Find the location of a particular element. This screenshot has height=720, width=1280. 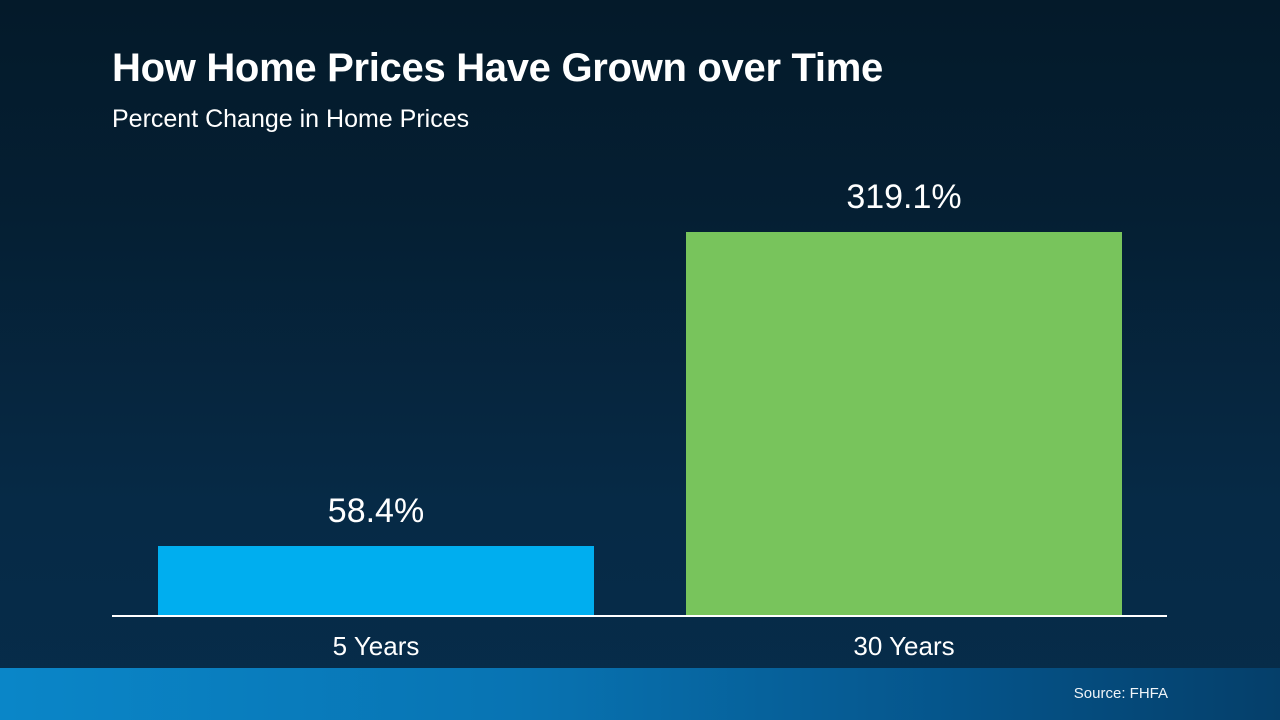

category-label-30-years: 30 Years is located at coordinates (904, 646).